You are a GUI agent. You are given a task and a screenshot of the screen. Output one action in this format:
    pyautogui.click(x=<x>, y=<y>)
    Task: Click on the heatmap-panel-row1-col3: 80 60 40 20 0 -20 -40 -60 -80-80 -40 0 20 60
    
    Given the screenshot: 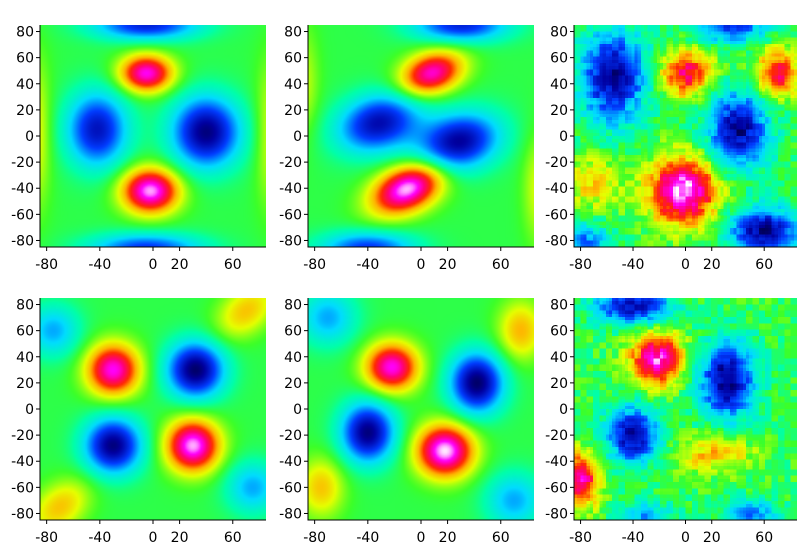 What is the action you would take?
    pyautogui.click(x=671, y=149)
    